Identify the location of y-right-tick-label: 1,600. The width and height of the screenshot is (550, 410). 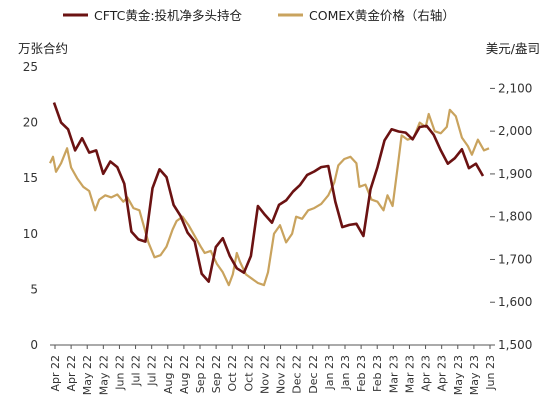
(515, 302).